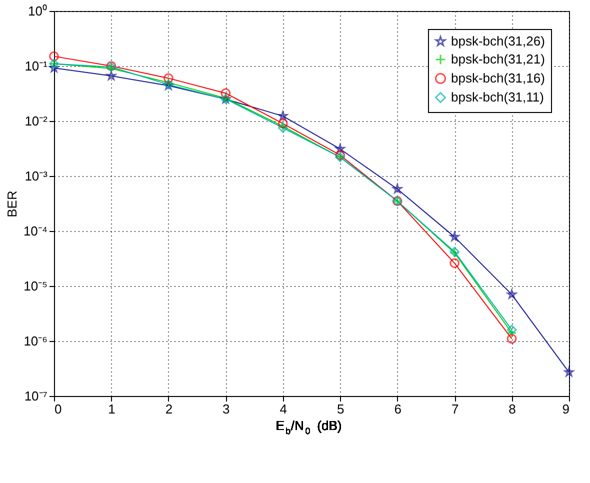  I want to click on x-tick-label: 5, so click(340, 409).